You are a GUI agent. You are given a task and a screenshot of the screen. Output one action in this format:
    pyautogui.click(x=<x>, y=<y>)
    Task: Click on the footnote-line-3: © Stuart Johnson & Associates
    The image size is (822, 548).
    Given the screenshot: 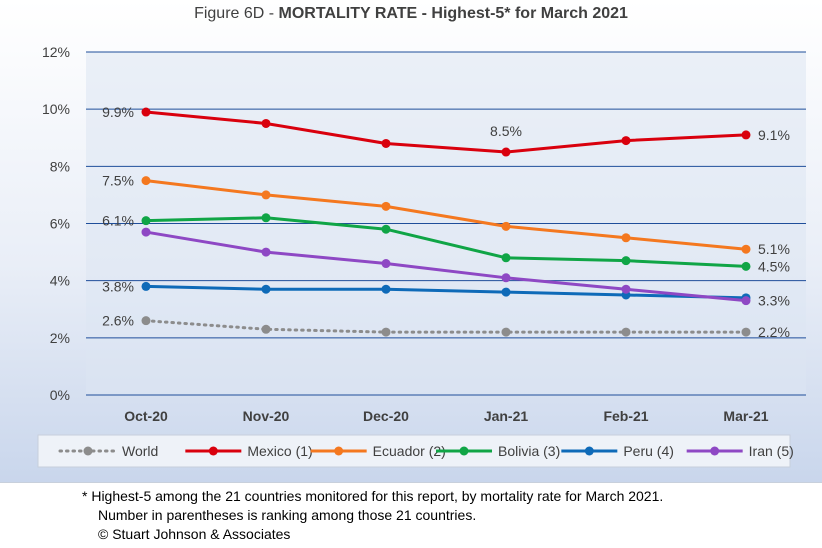 What is the action you would take?
    pyautogui.click(x=194, y=534)
    